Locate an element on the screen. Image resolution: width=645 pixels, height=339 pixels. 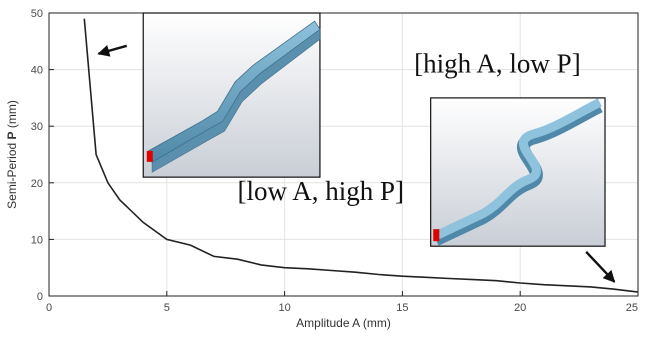
y-axis-ticks: 0 10 20 30 40 50 is located at coordinates (42, 155).